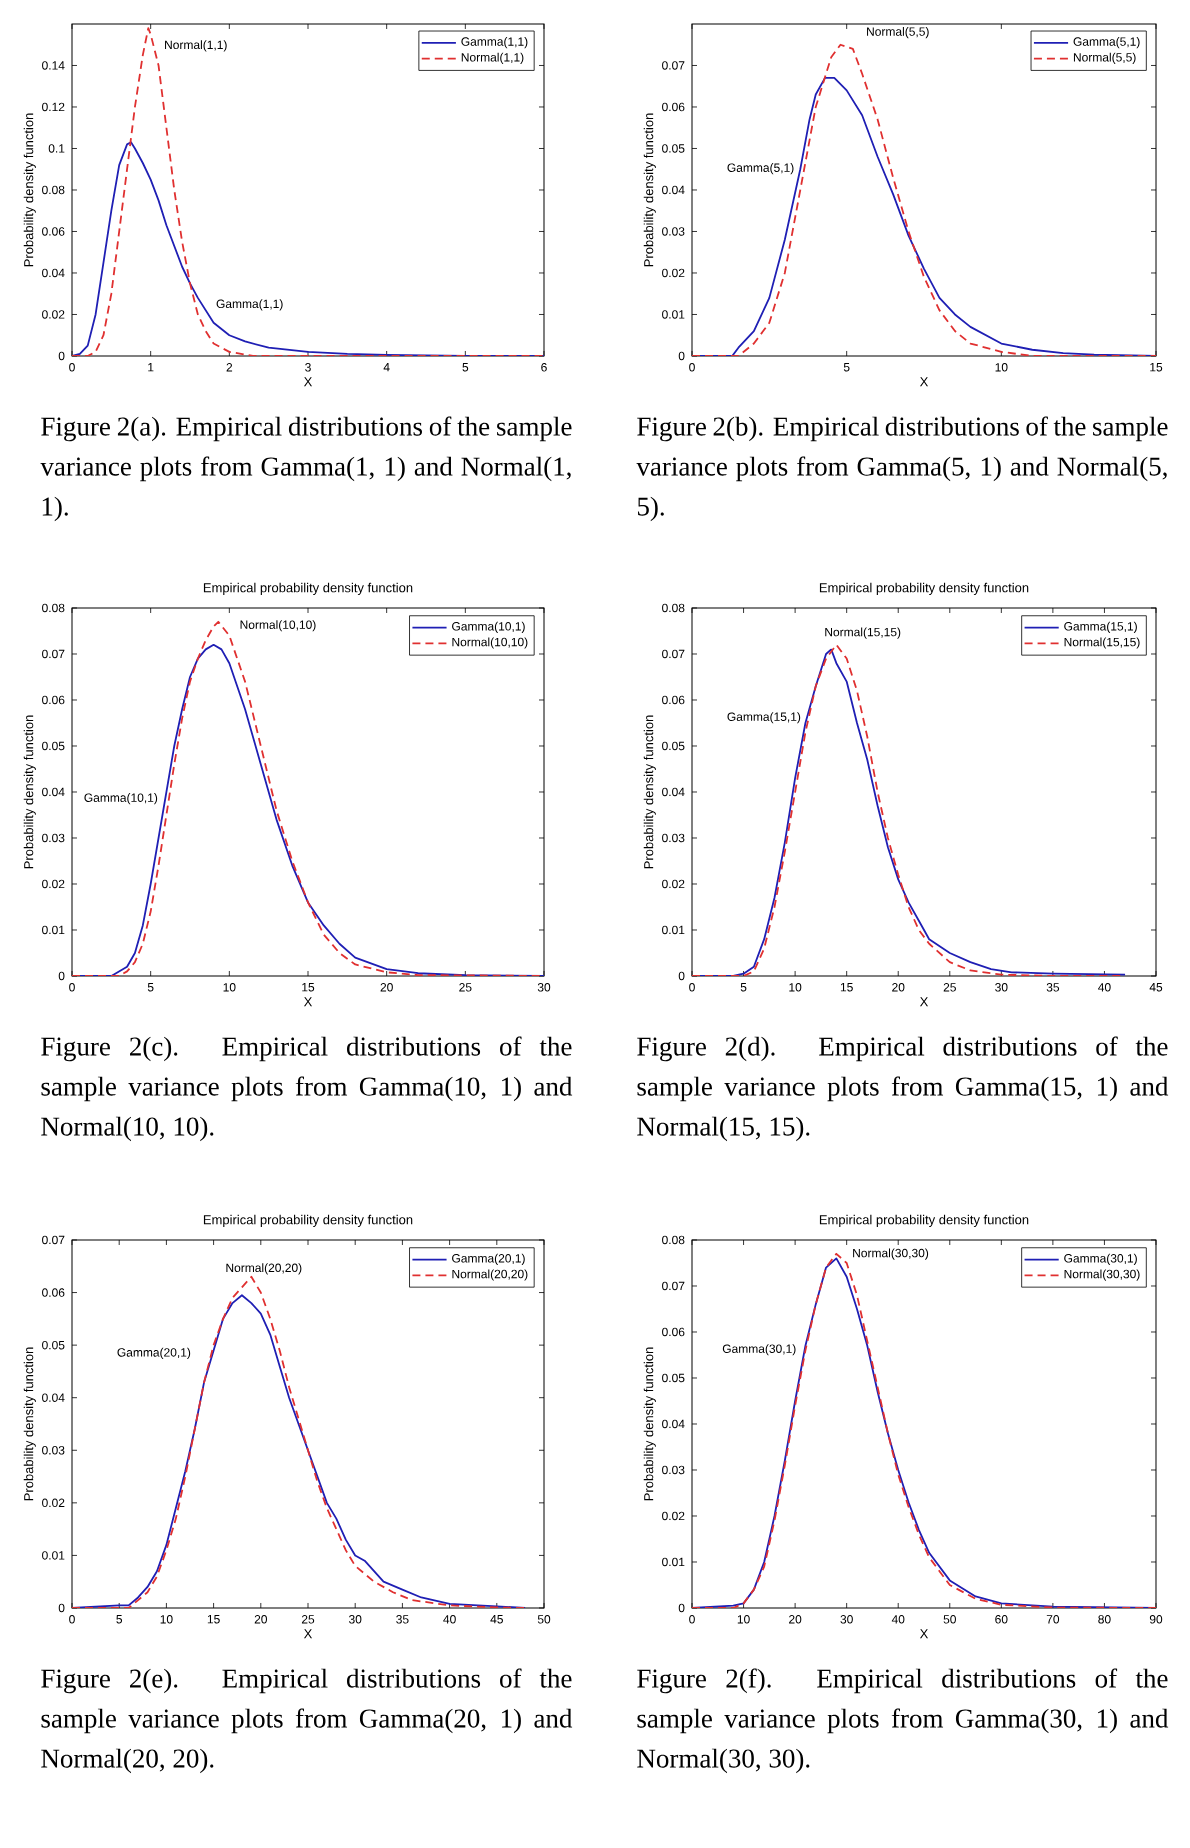  I want to click on caption: Figure 2(f). Empirical distributions of the sample variance plots from Gamma(30, 1) and Normal(30, 30)., so click(903, 1721).